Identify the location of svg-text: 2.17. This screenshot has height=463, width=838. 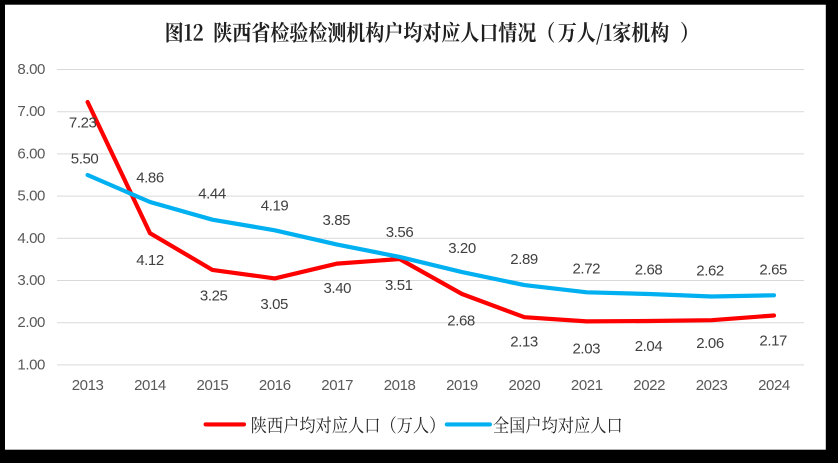
(773, 340).